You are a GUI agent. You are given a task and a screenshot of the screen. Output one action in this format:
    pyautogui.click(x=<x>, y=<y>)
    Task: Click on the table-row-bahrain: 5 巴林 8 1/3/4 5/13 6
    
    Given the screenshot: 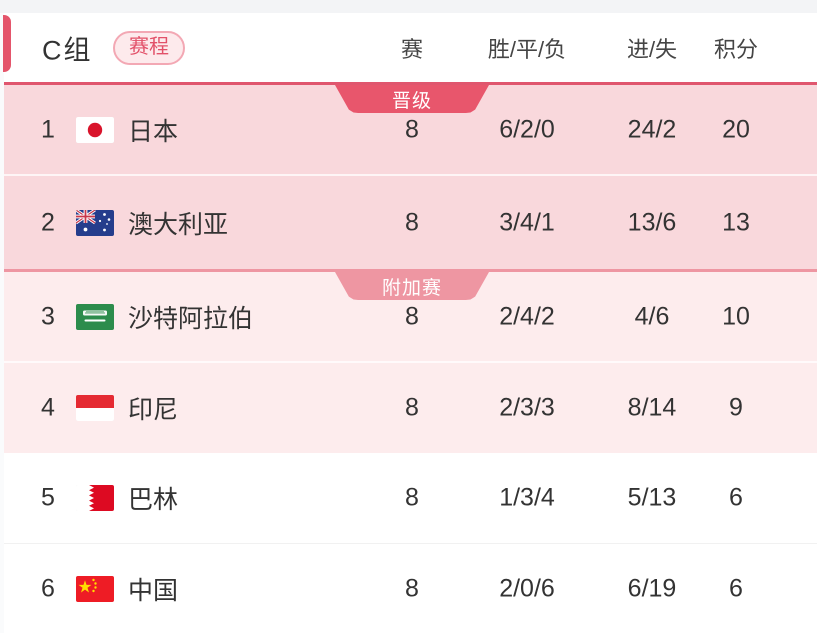 What is the action you would take?
    pyautogui.click(x=410, y=498)
    